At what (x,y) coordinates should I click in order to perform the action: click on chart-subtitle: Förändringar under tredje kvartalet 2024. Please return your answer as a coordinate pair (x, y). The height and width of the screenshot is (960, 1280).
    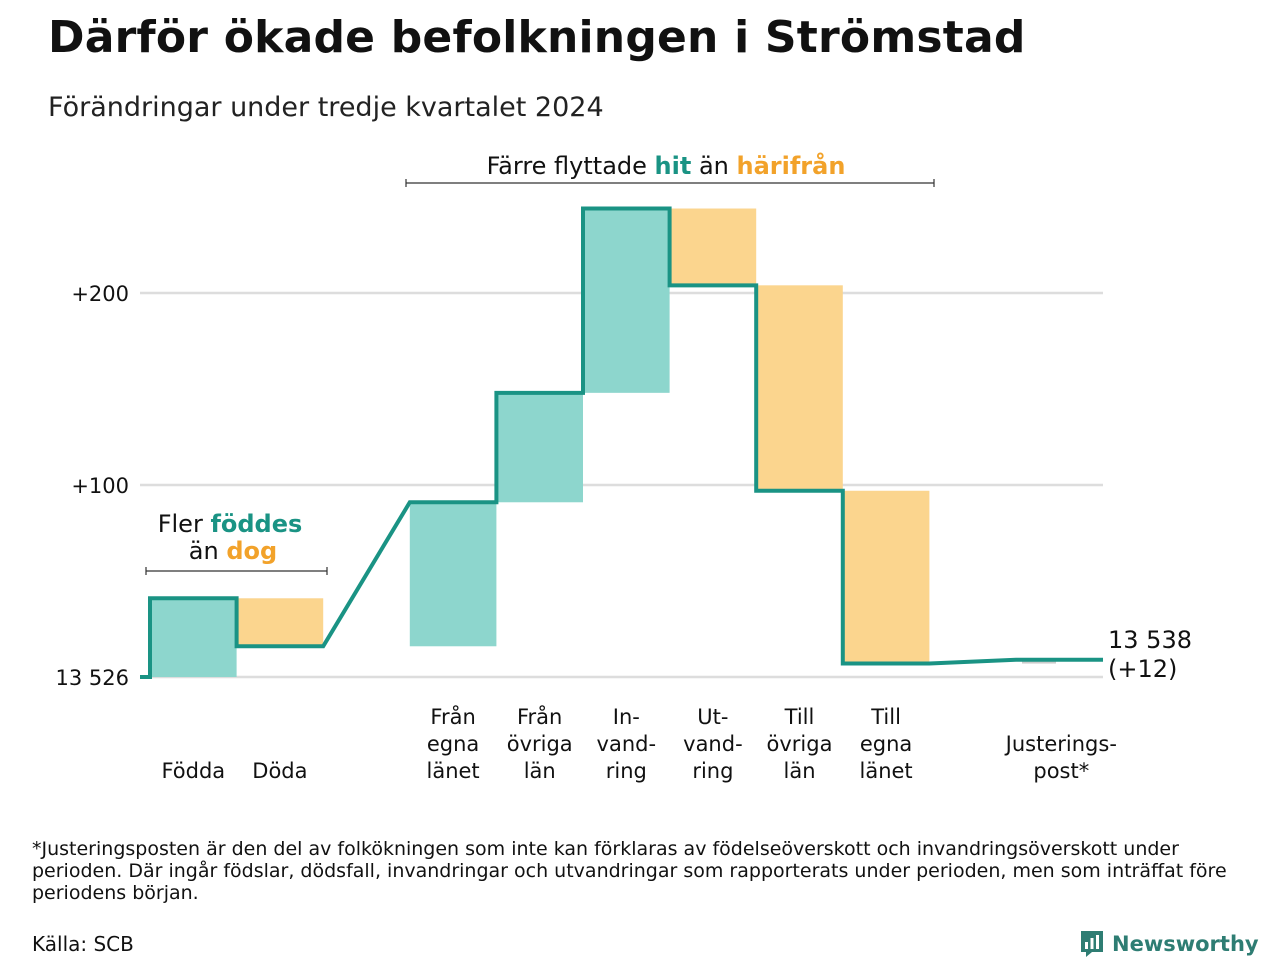
    Looking at the image, I should click on (326, 107).